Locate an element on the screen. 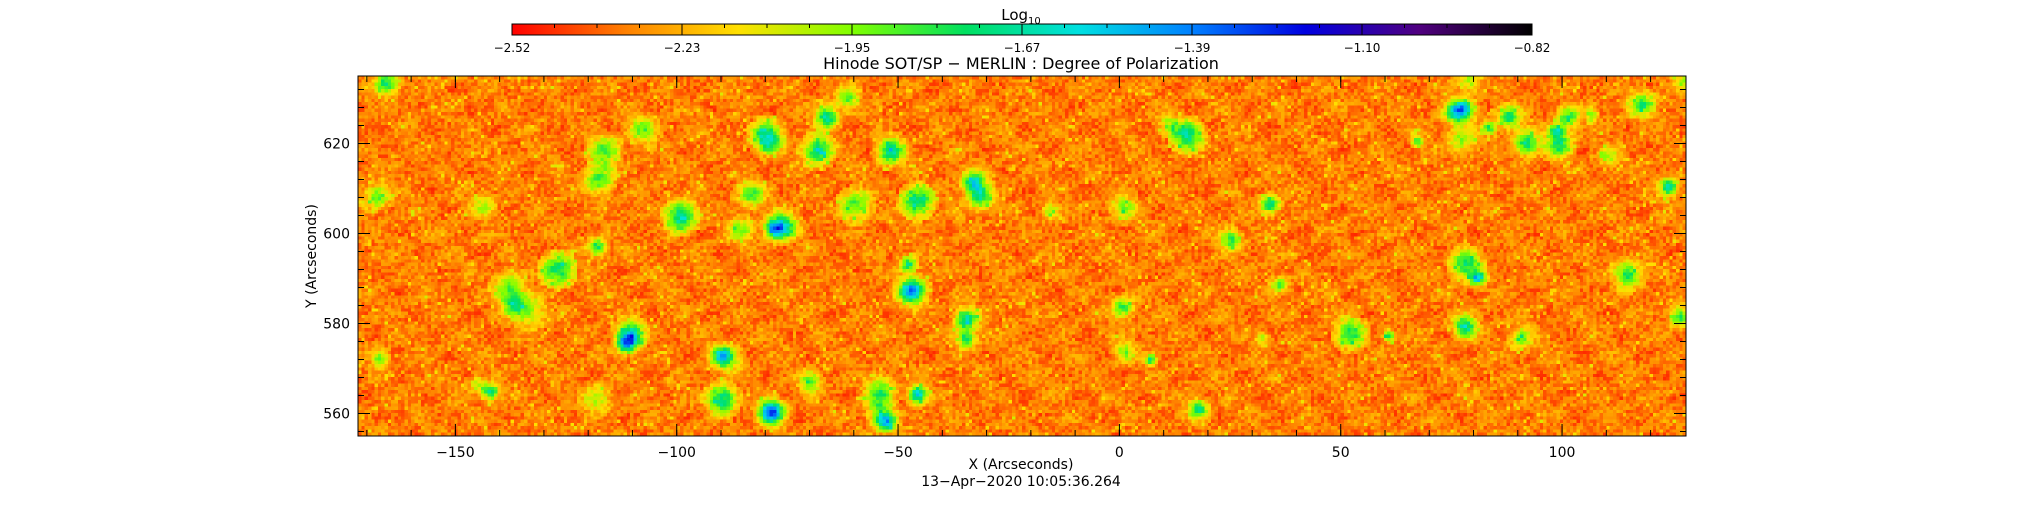 The image size is (2037, 512). x-tick-label: −150 is located at coordinates (455, 453).